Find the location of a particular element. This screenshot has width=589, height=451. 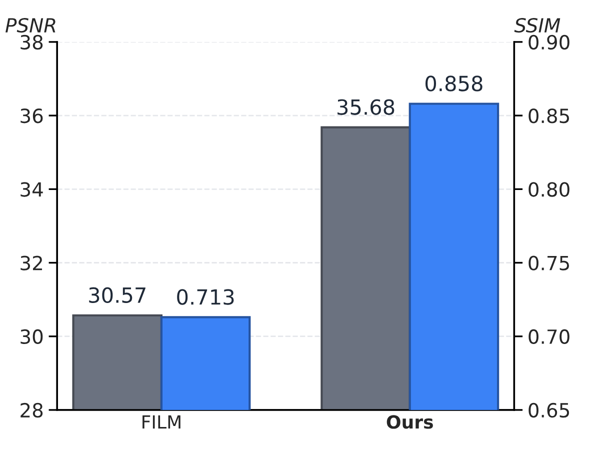

y-tick-label: 32 is located at coordinates (31, 263).